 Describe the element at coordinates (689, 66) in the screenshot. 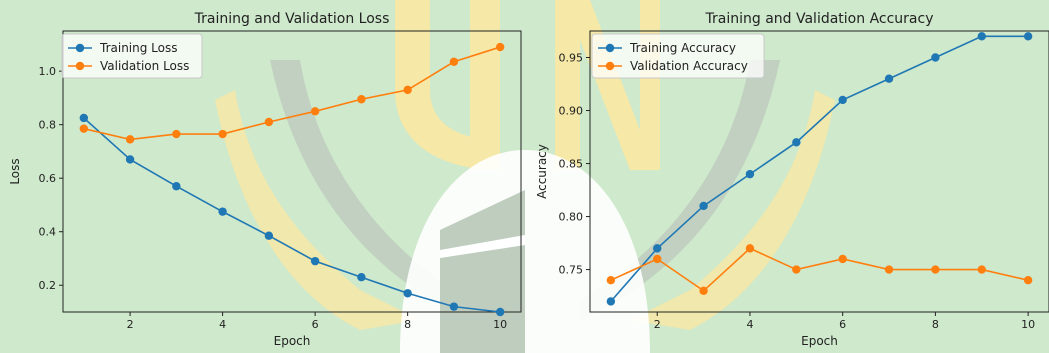

I see `legend-label: Validation Accuracy` at that location.